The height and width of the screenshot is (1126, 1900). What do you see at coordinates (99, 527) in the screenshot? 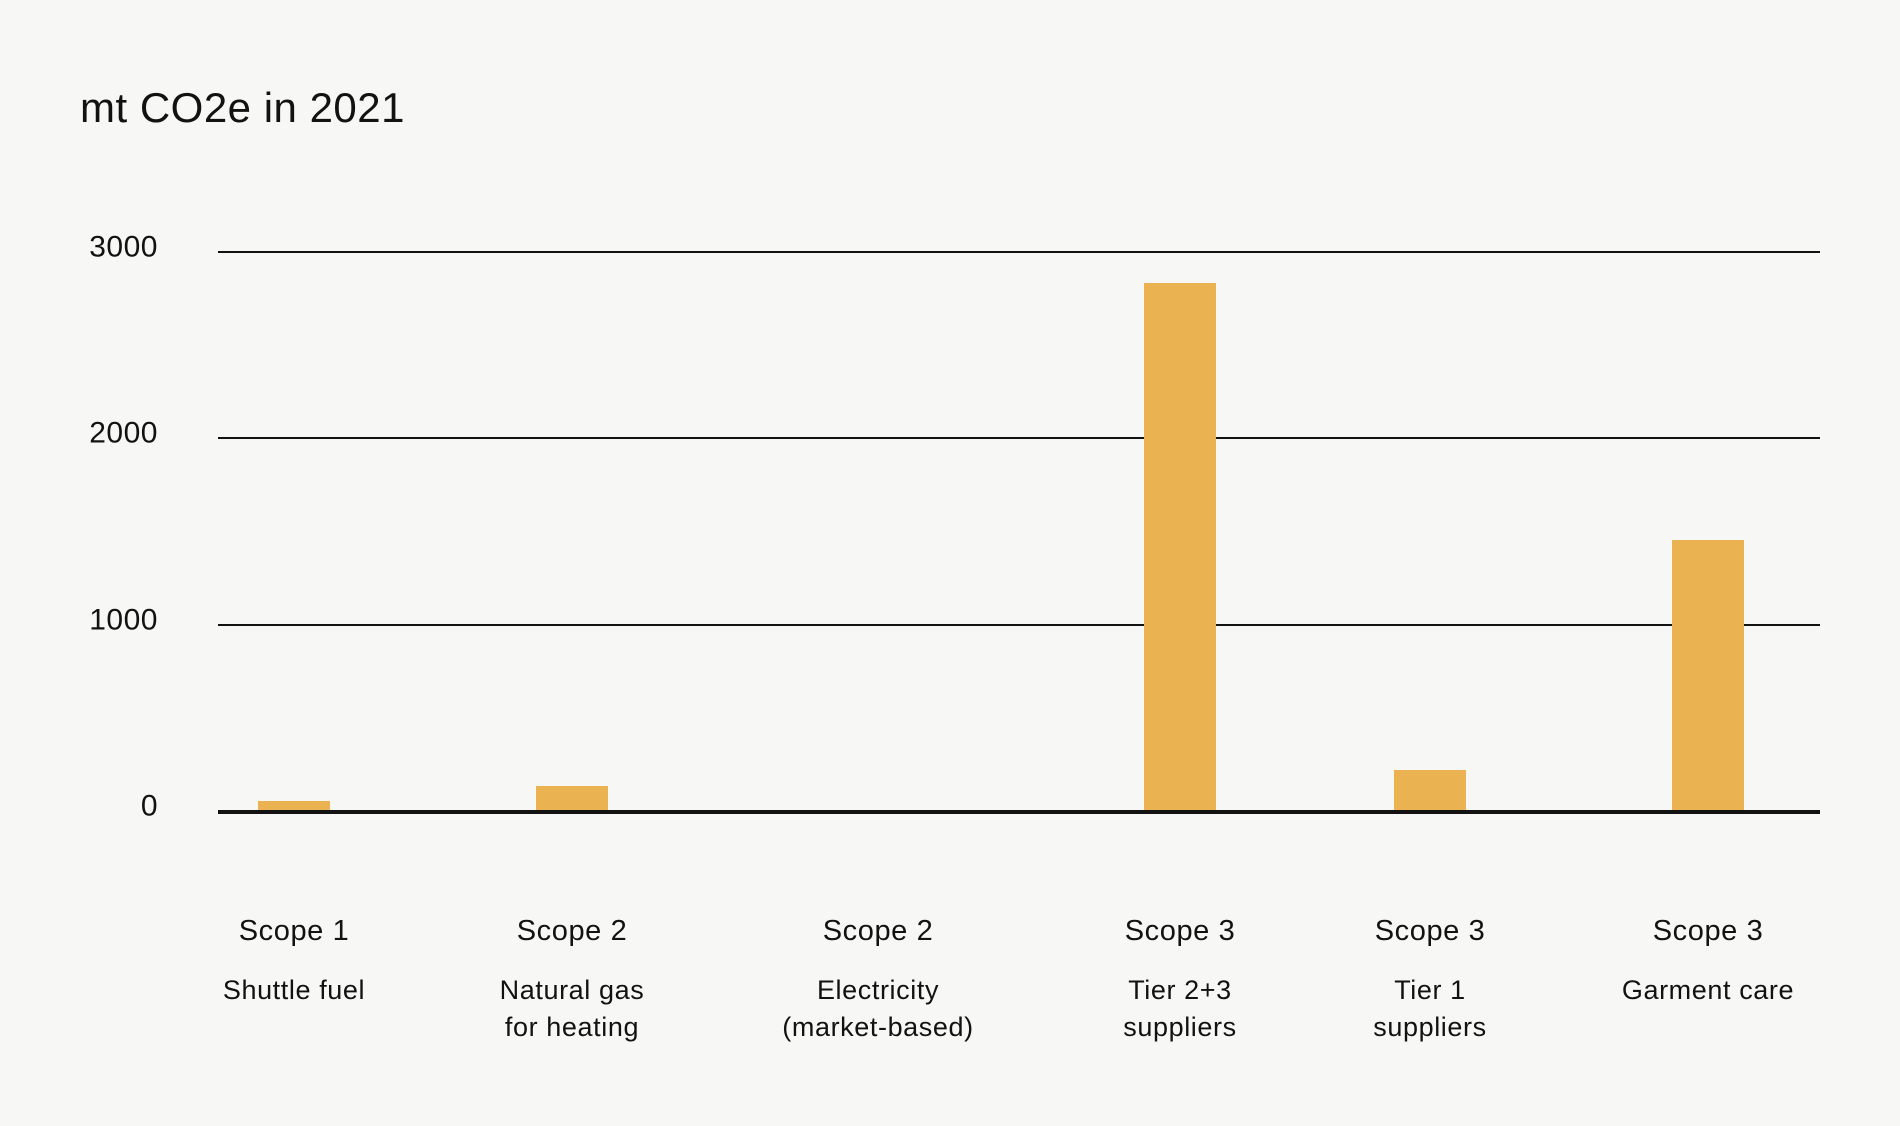
I see `y-axis-tick-labels: 0 1000 2000 3000` at bounding box center [99, 527].